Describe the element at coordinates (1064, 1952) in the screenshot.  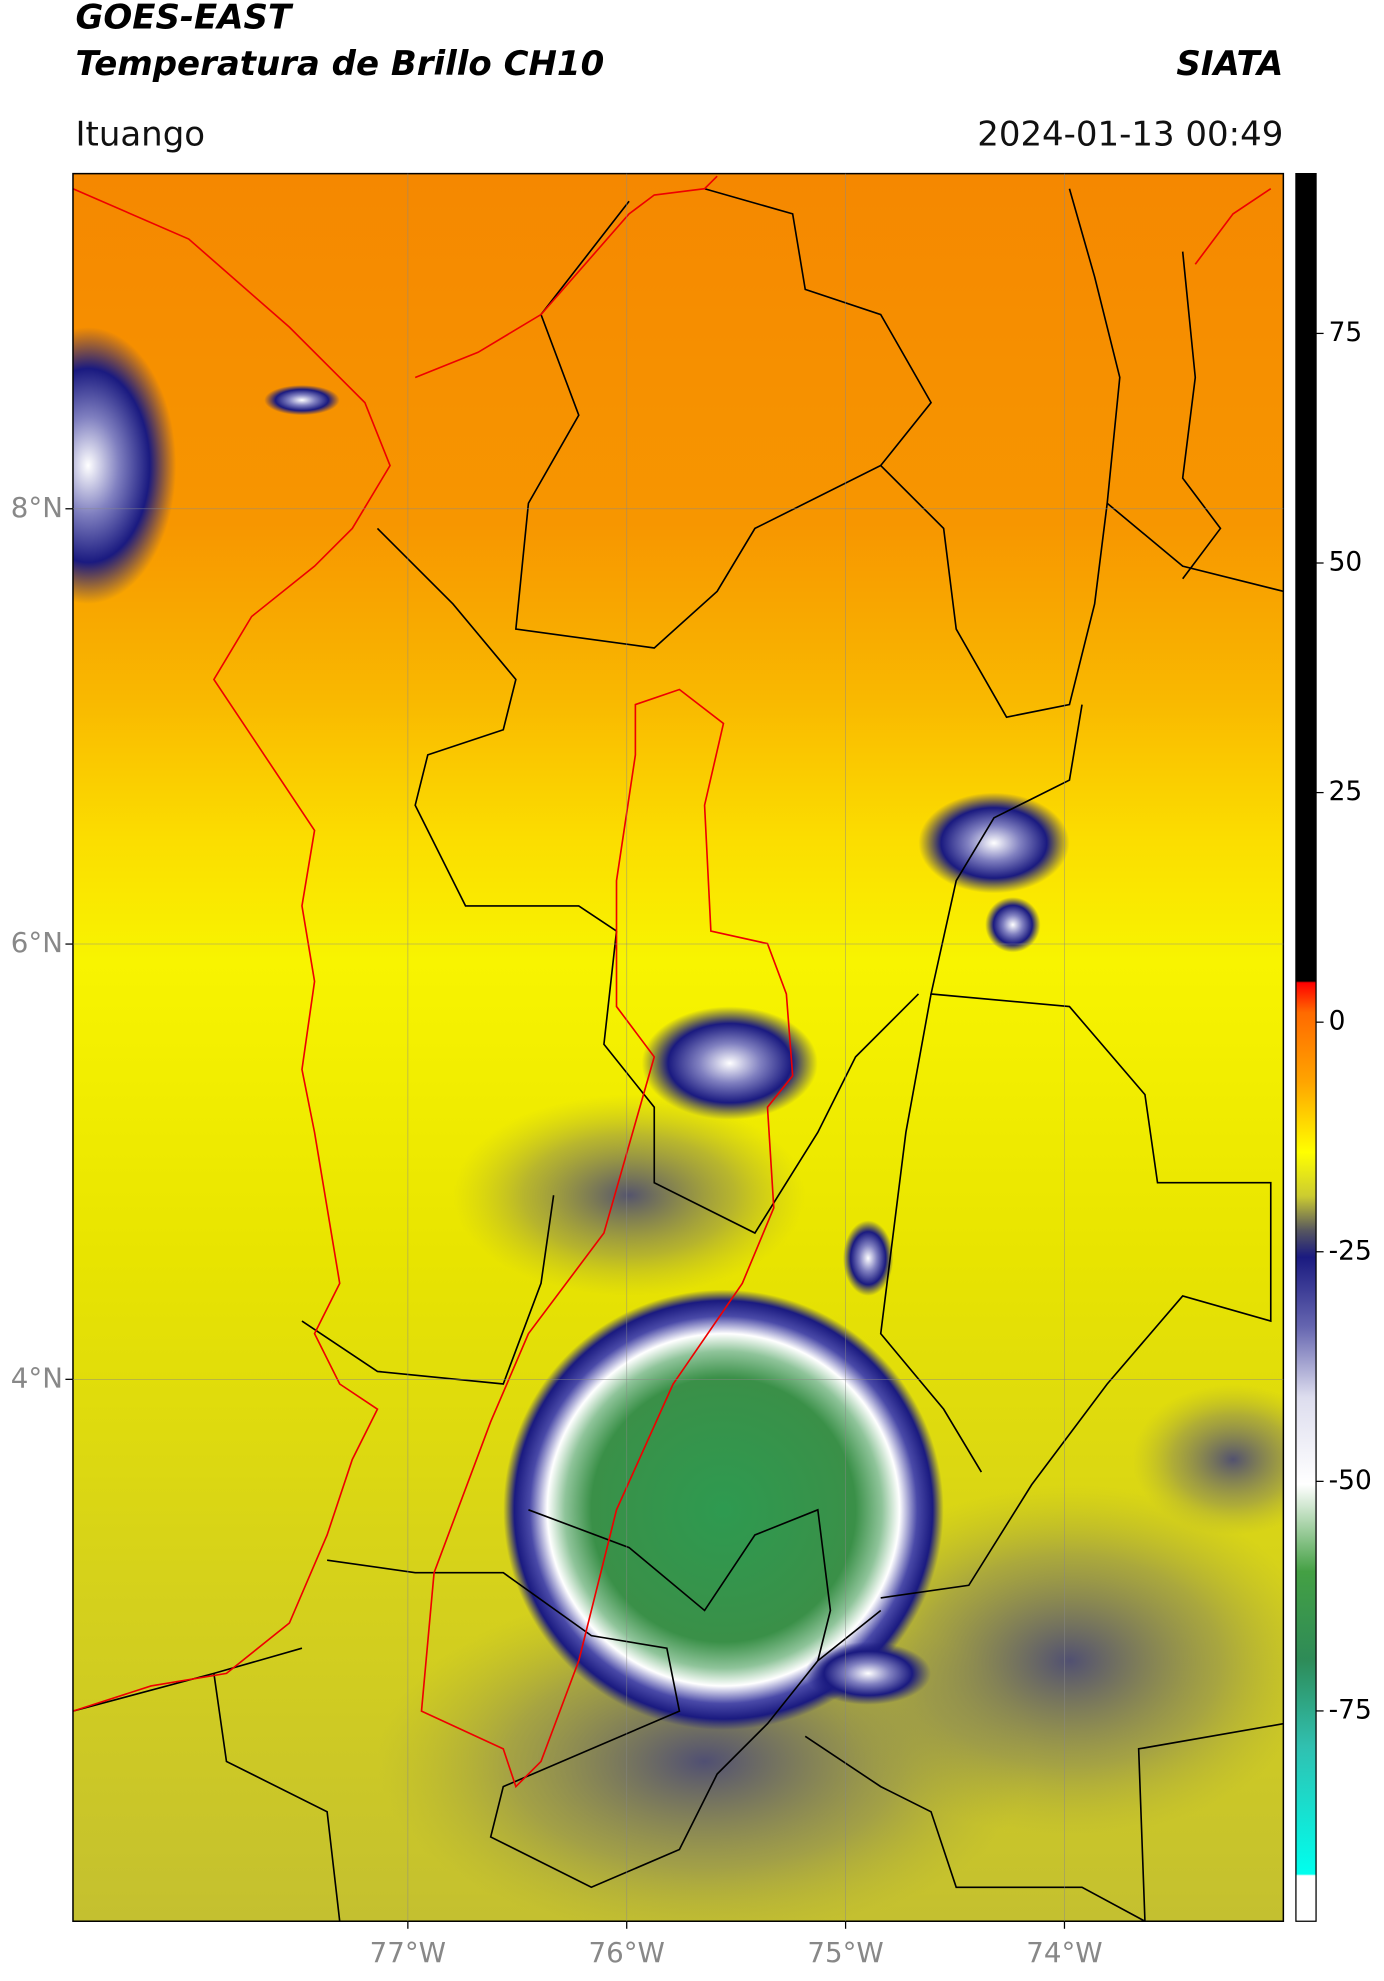
I see `x-tick-label: 74°W` at that location.